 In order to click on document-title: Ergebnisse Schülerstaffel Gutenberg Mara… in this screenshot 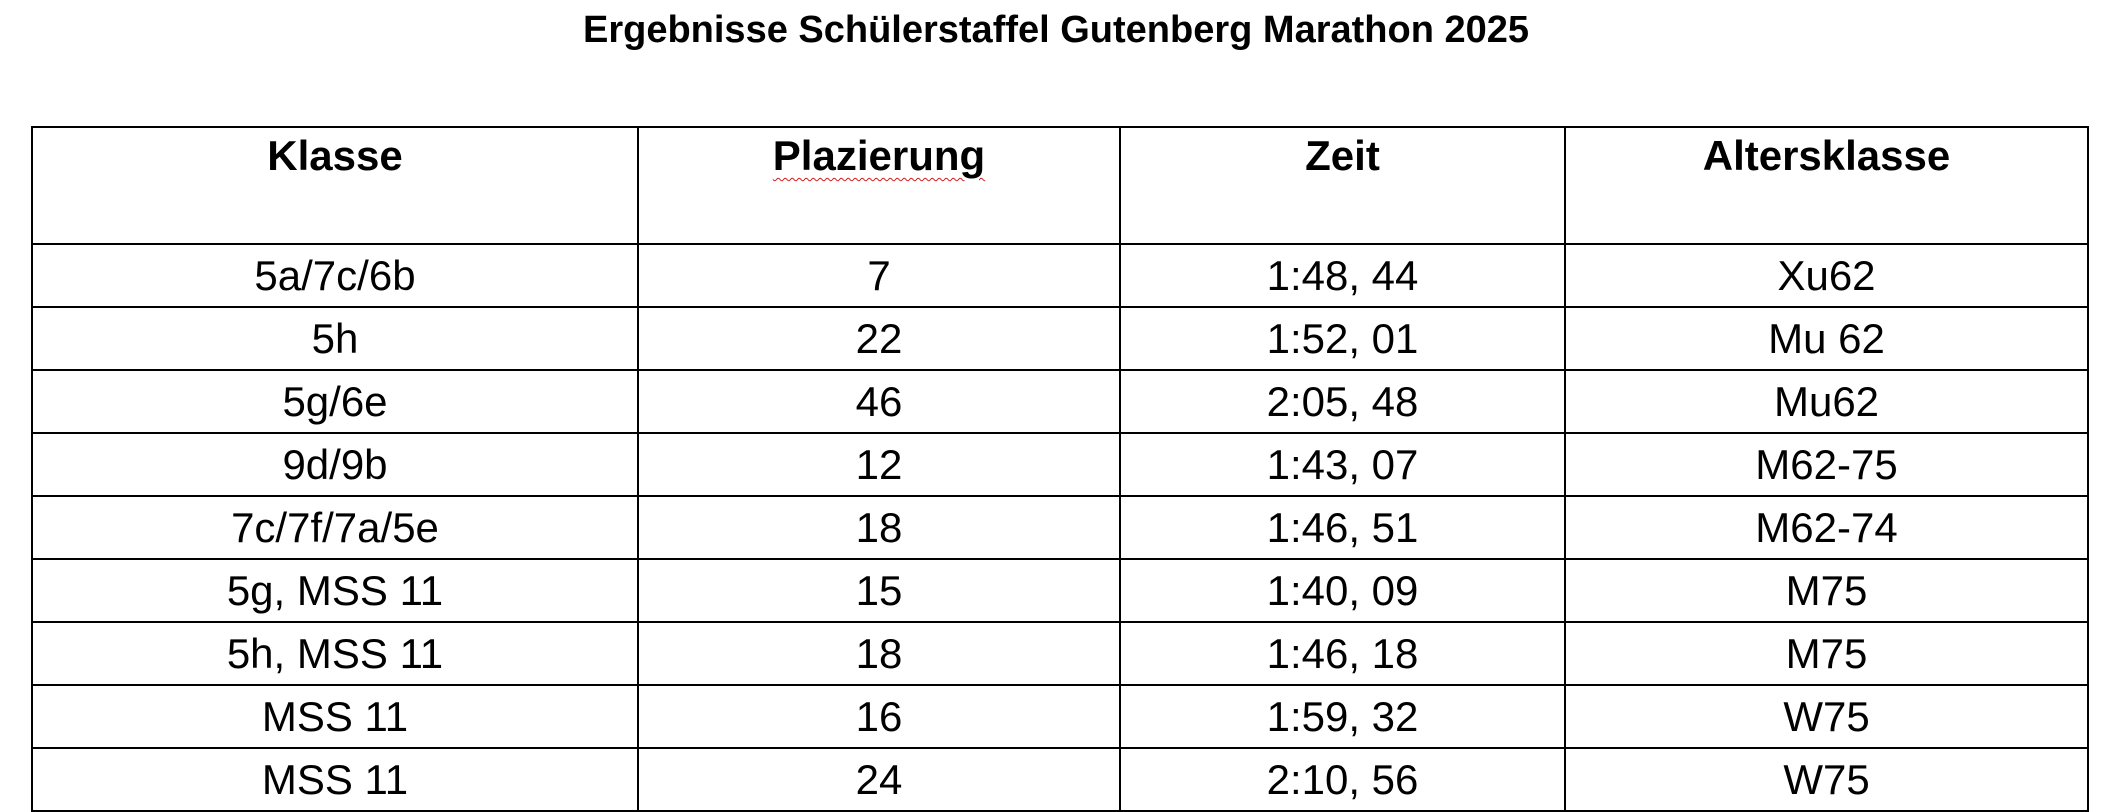, I will do `click(1056, 30)`.